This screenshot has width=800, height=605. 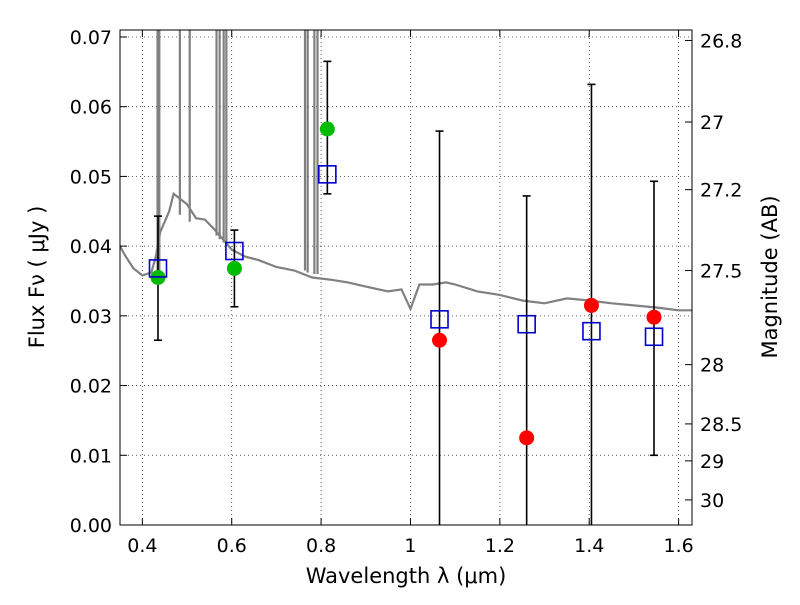 What do you see at coordinates (91, 247) in the screenshot?
I see `y-tick-label: 0.04` at bounding box center [91, 247].